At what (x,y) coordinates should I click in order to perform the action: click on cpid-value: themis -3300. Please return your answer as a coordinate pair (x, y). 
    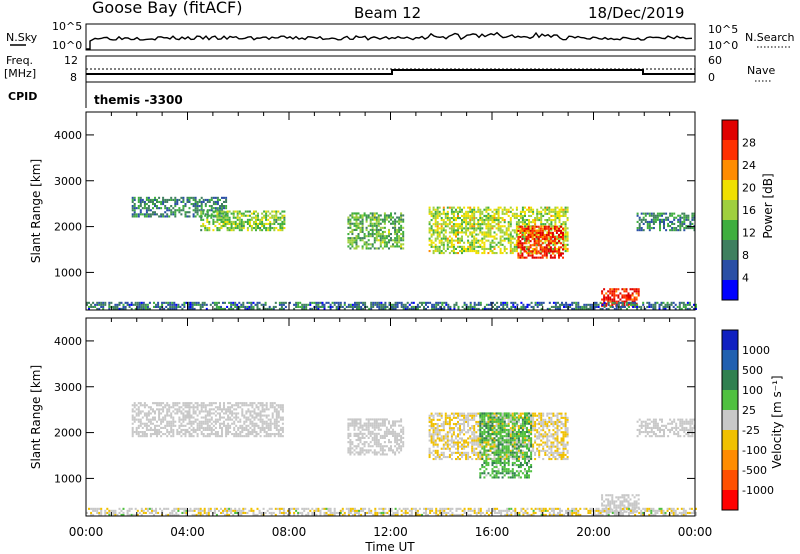
    Looking at the image, I should click on (138, 100).